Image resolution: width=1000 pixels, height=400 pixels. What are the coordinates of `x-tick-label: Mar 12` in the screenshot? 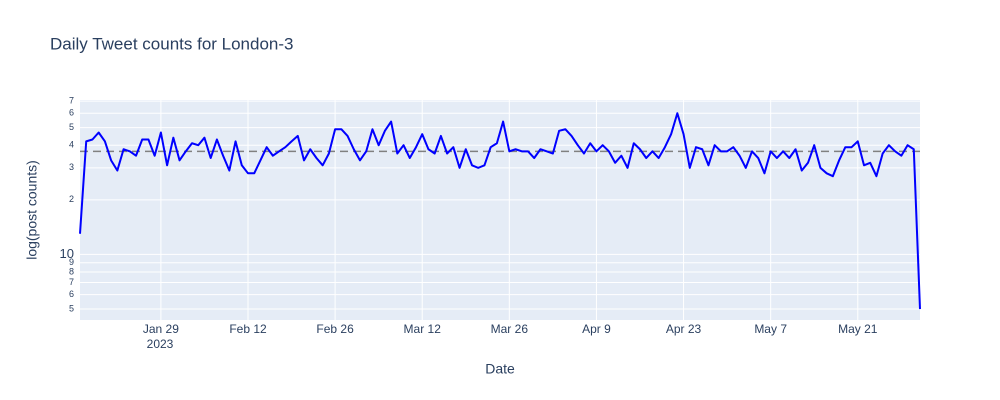 It's located at (423, 329).